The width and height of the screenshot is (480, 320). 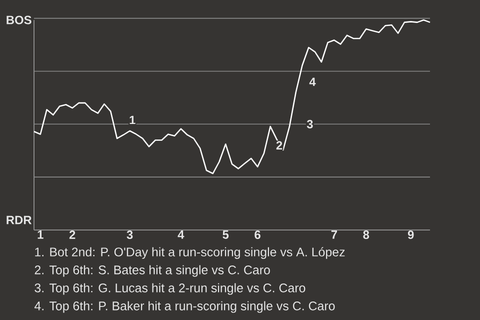 What do you see at coordinates (41, 234) in the screenshot?
I see `x-tick-label: 1` at bounding box center [41, 234].